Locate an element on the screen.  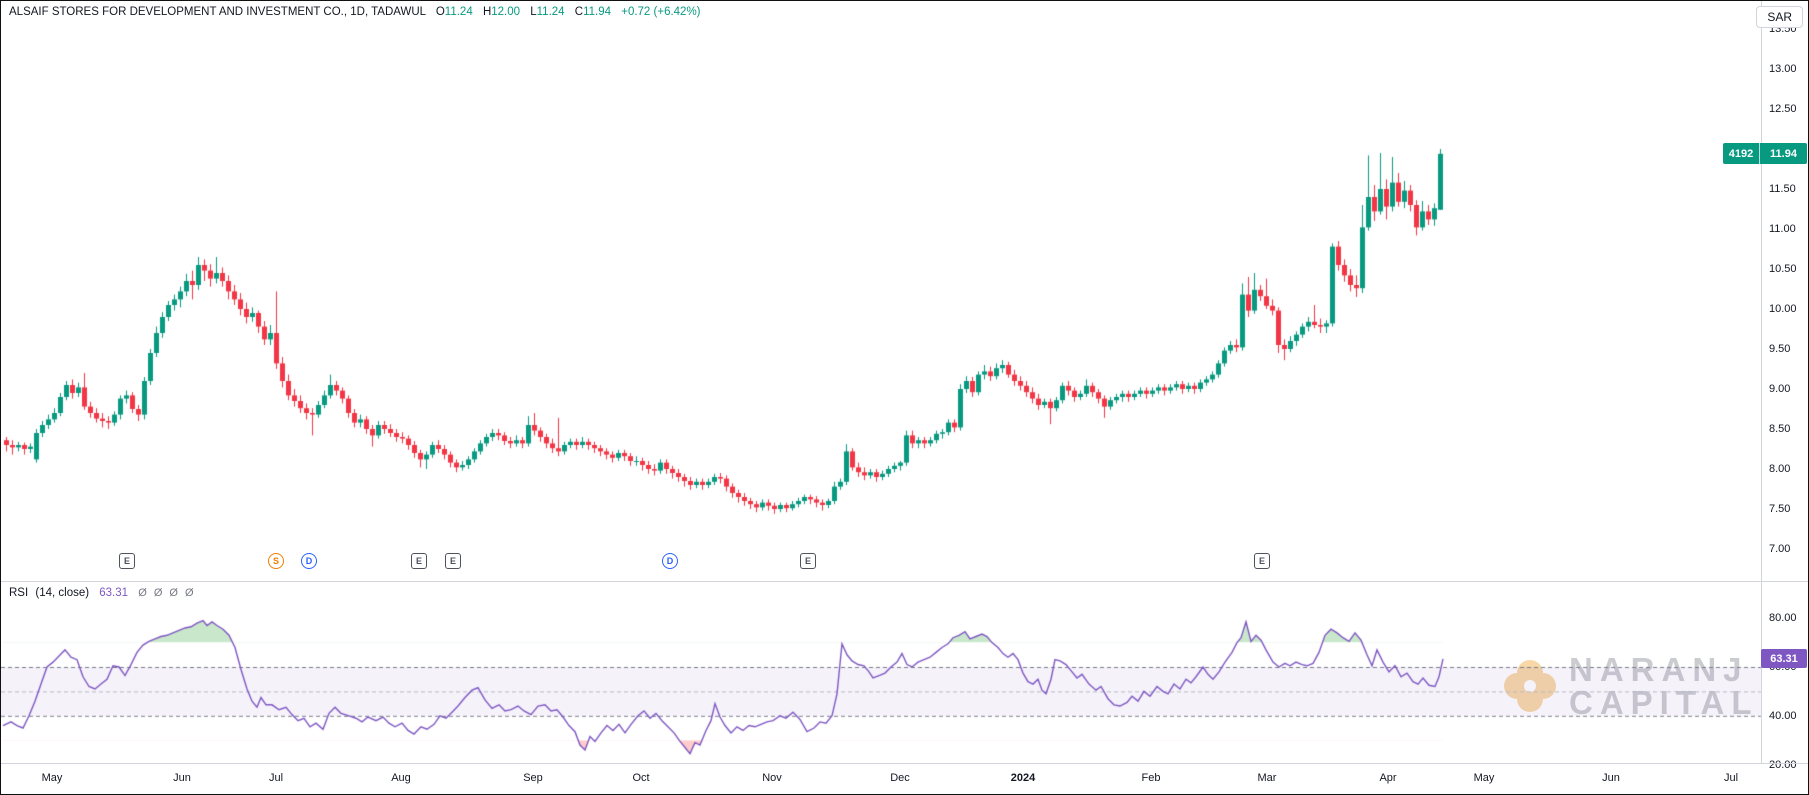
badge-divider is located at coordinates (1759, 153).